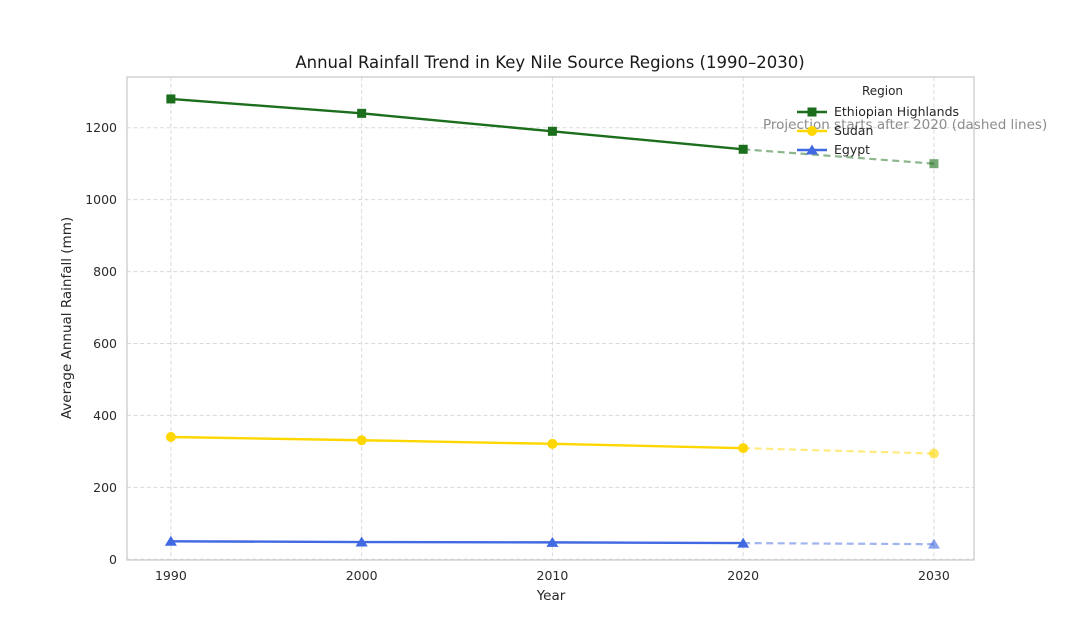 This screenshot has width=1080, height=624. What do you see at coordinates (897, 111) in the screenshot?
I see `legend-item-label: Ethiopian Highlands` at bounding box center [897, 111].